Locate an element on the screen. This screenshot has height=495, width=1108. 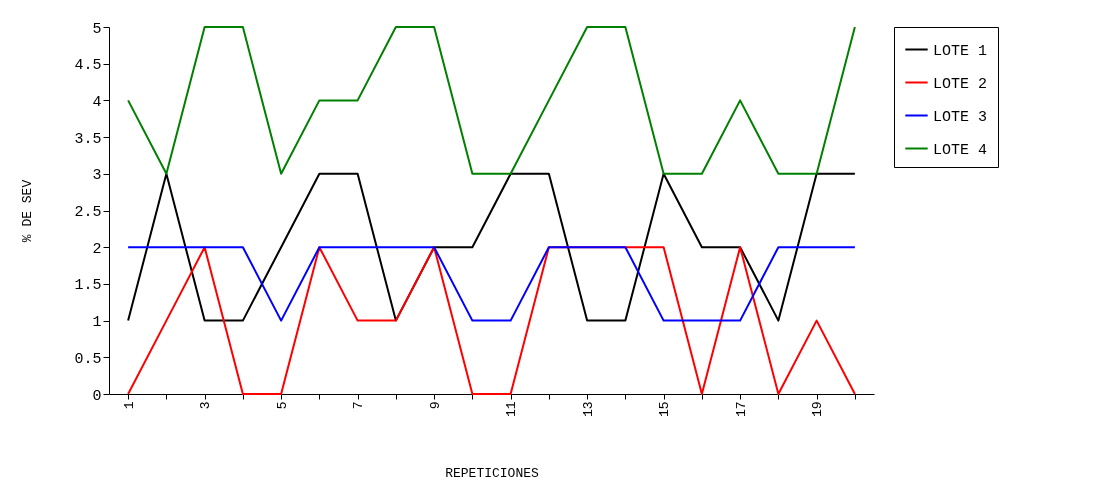
y-tick-label: 2 is located at coordinates (97, 249).